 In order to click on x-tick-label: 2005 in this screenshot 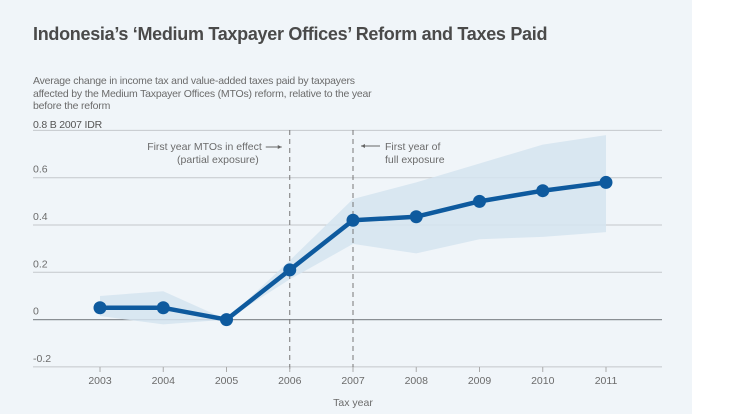, I will do `click(227, 381)`.